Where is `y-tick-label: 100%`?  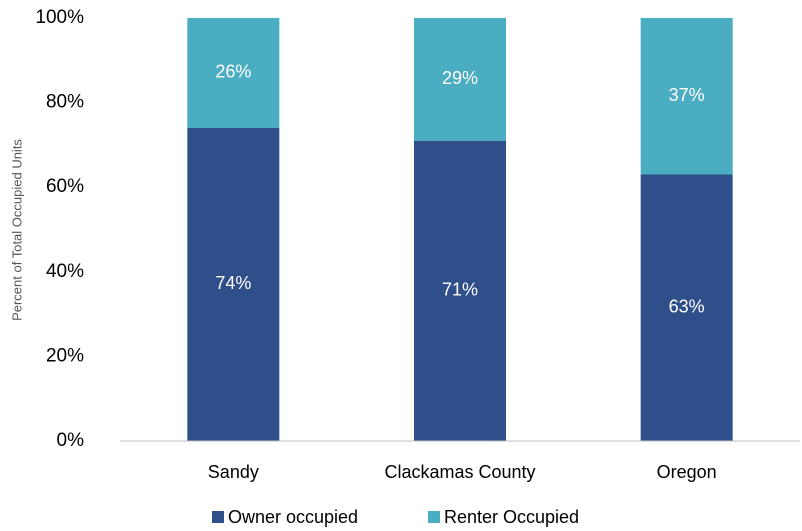
y-tick-label: 100% is located at coordinates (59, 17).